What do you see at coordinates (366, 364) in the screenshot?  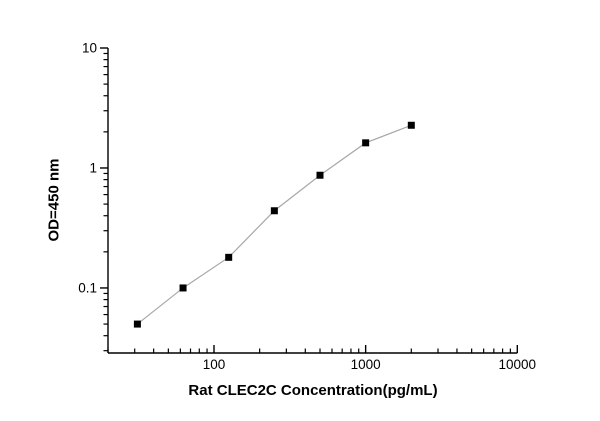 I see `x-tick-label: 1000` at bounding box center [366, 364].